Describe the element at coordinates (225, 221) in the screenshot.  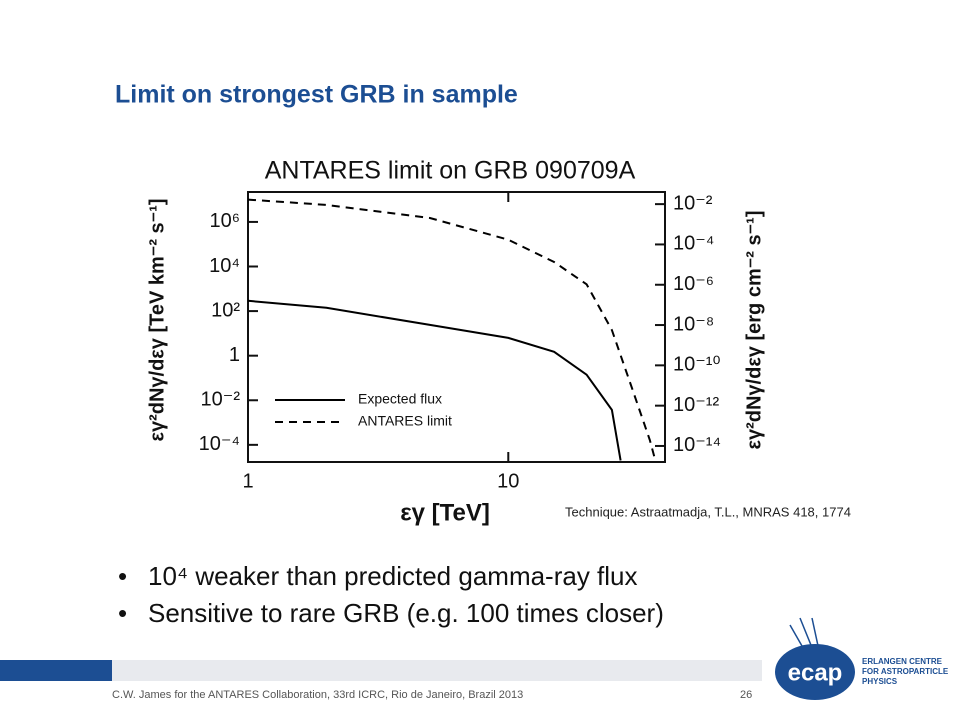
I see `y-tick-label: 10⁶` at that location.